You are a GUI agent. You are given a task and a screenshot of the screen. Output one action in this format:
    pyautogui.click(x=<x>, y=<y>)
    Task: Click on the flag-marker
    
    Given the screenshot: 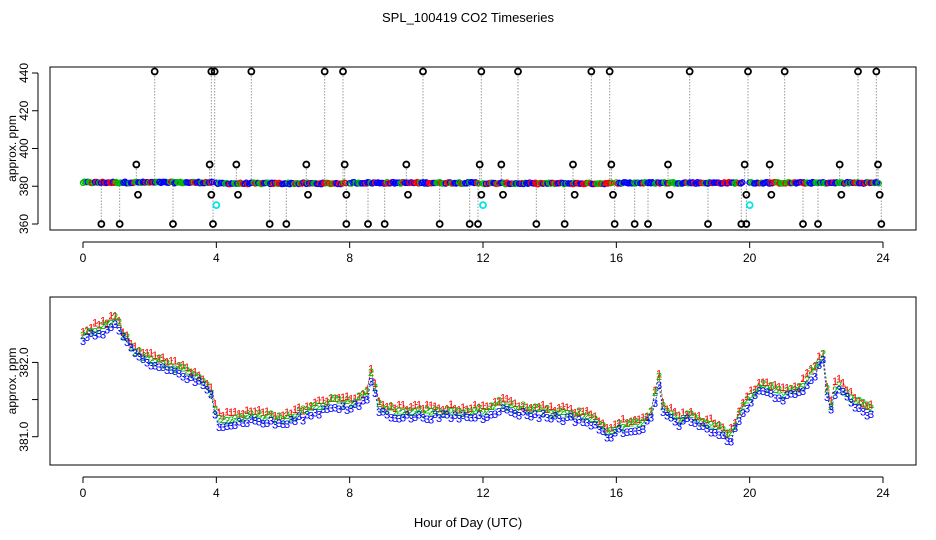 What is the action you would take?
    pyautogui.click(x=216, y=205)
    